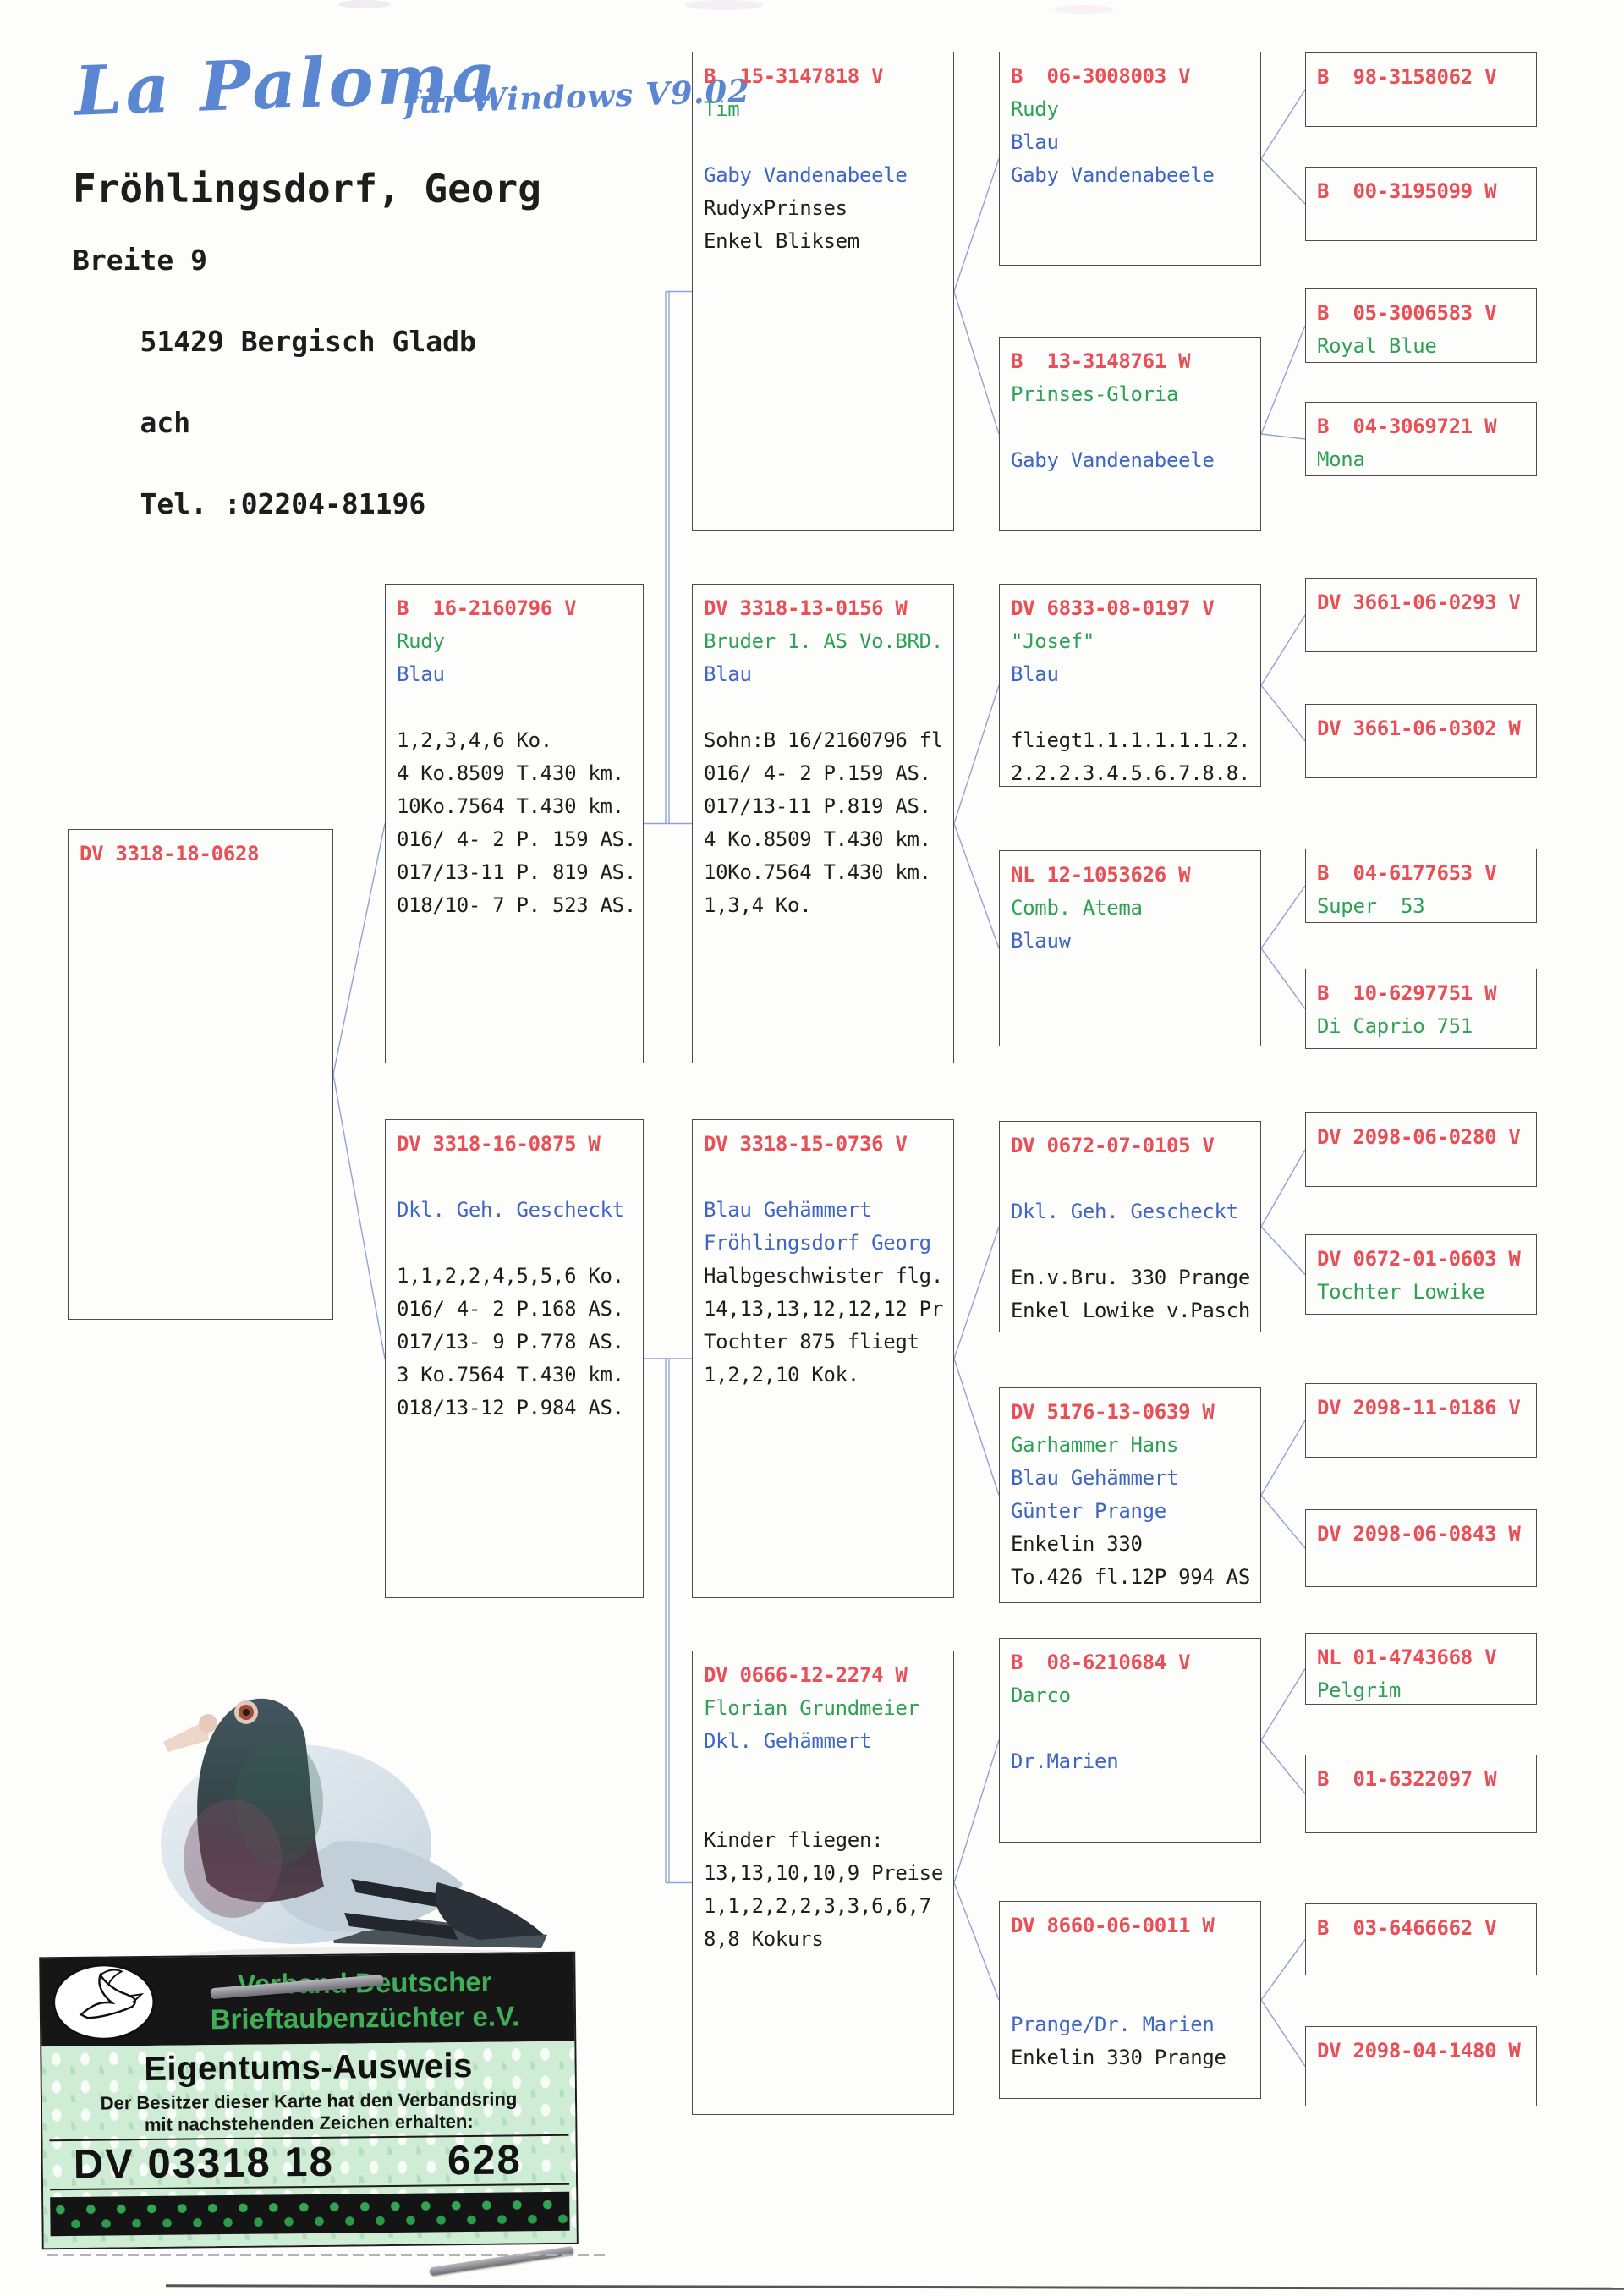 Image resolution: width=1624 pixels, height=2296 pixels. Describe the element at coordinates (140, 260) in the screenshot. I see `address-line-1: Breite 9` at that location.